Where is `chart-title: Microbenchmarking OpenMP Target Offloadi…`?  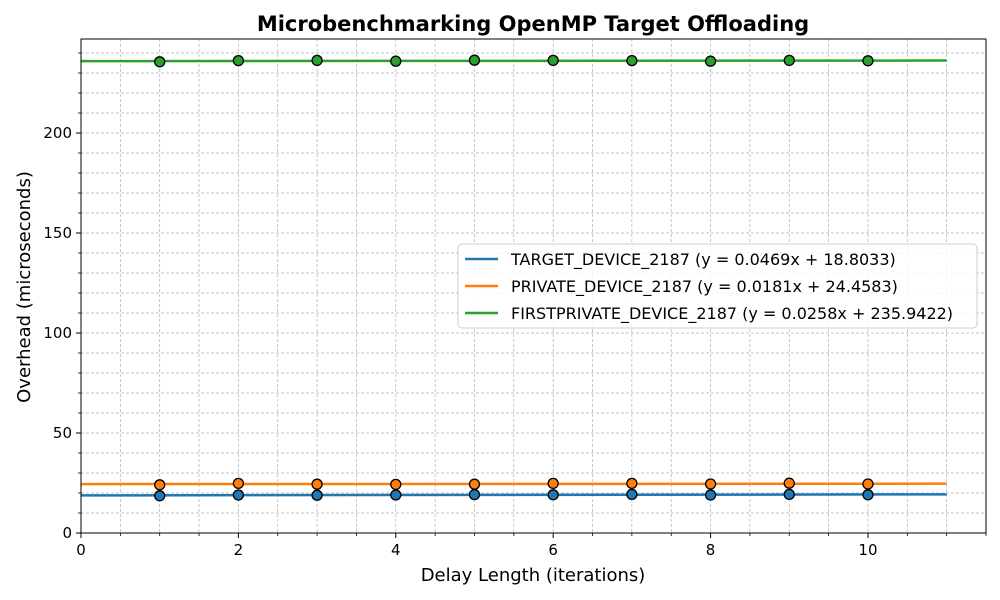 chart-title: Microbenchmarking OpenMP Target Offloadi… is located at coordinates (533, 24).